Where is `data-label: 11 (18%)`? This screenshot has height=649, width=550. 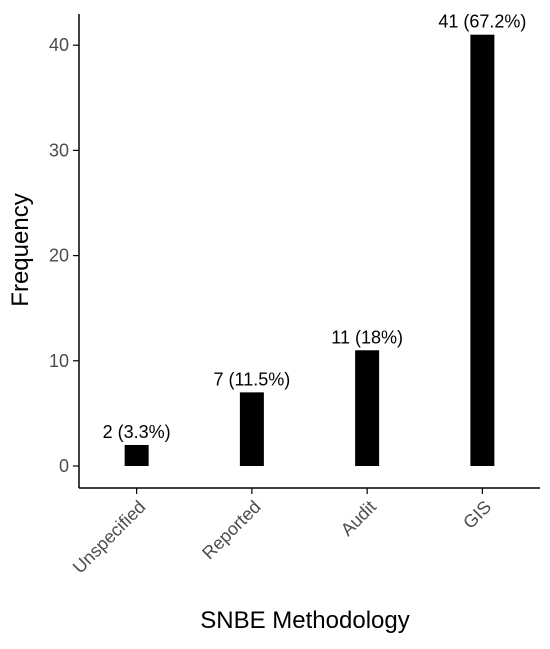 data-label: 11 (18%) is located at coordinates (367, 337).